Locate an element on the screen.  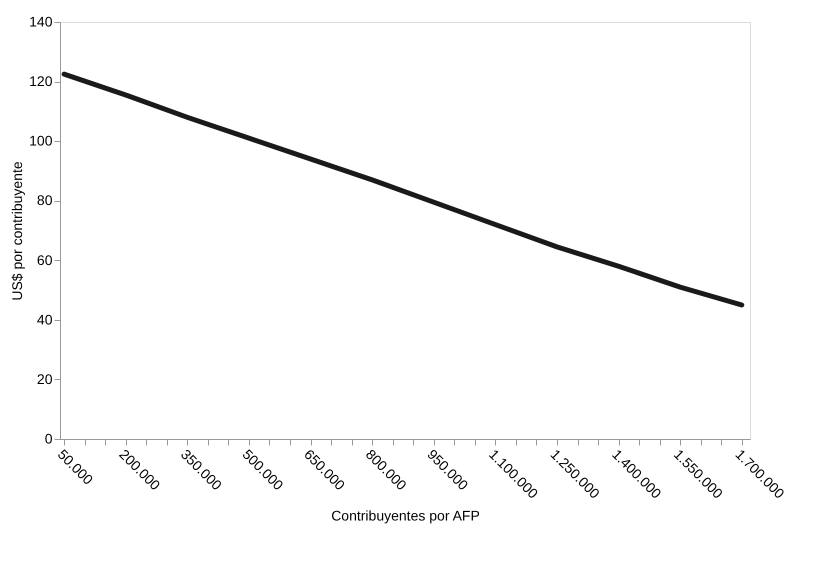
y-tick-label: 100 is located at coordinates (41, 140).